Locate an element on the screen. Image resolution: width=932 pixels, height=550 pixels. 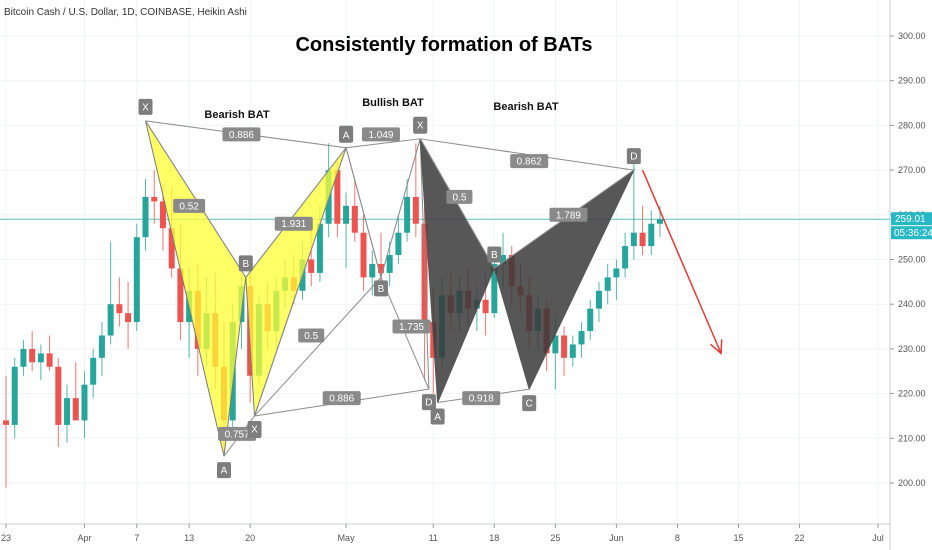
bat-triangle-bcd is located at coordinates (296, 282).